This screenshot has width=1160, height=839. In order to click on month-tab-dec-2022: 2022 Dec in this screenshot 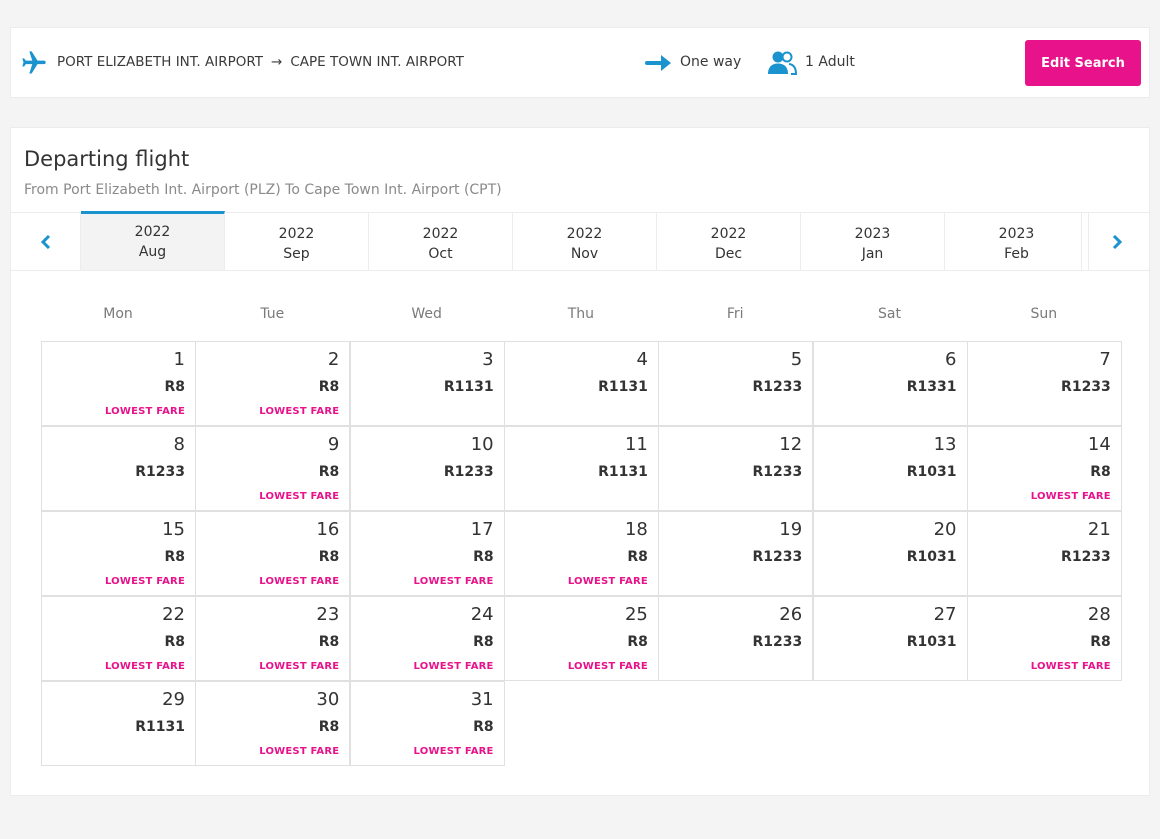, I will do `click(729, 241)`.